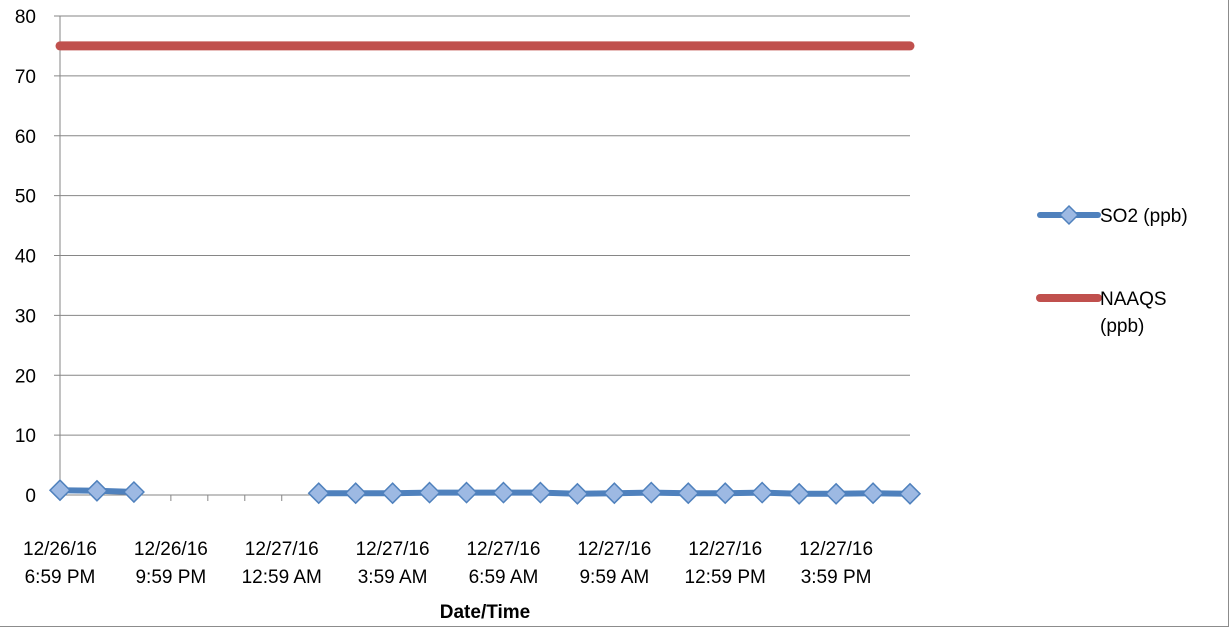  What do you see at coordinates (504, 577) in the screenshot?
I see `x-tick-label-time: 6:59 AM` at bounding box center [504, 577].